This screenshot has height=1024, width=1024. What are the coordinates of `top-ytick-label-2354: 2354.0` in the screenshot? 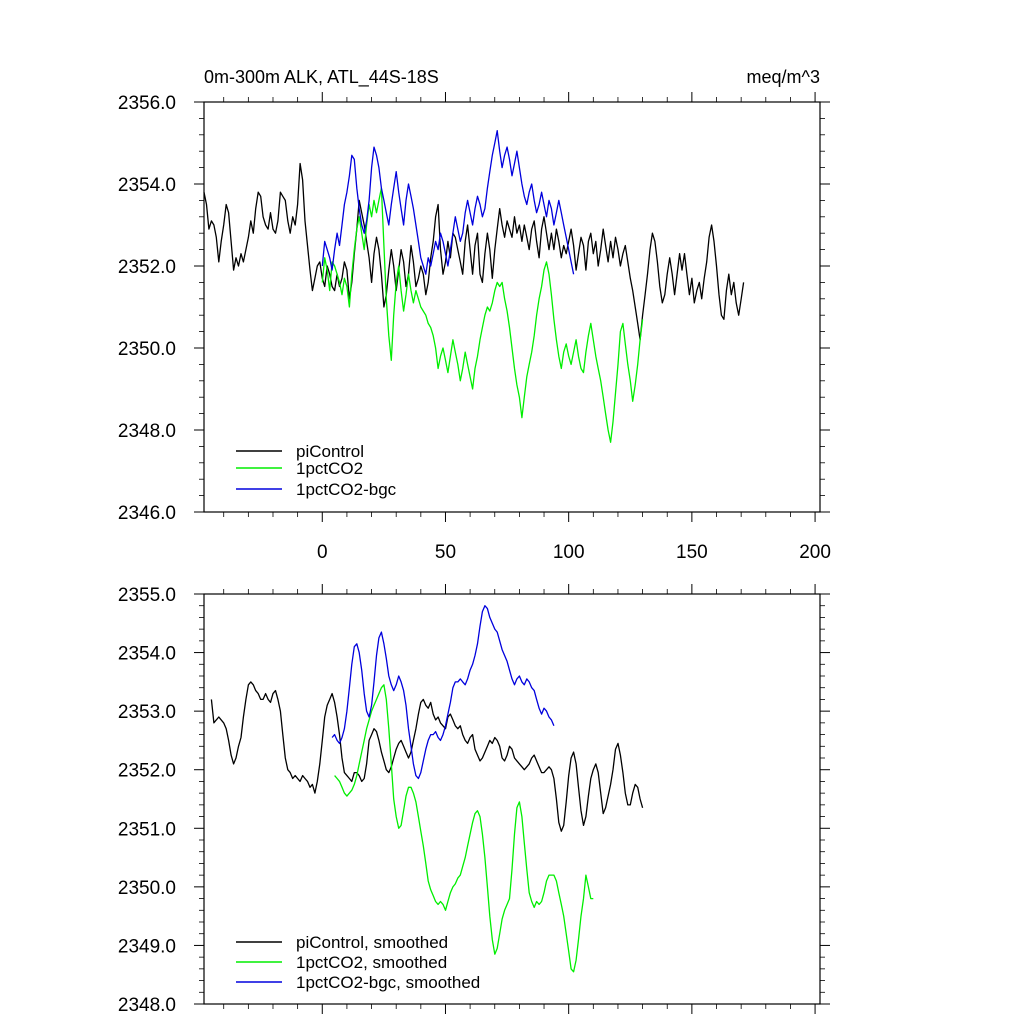 It's located at (147, 185).